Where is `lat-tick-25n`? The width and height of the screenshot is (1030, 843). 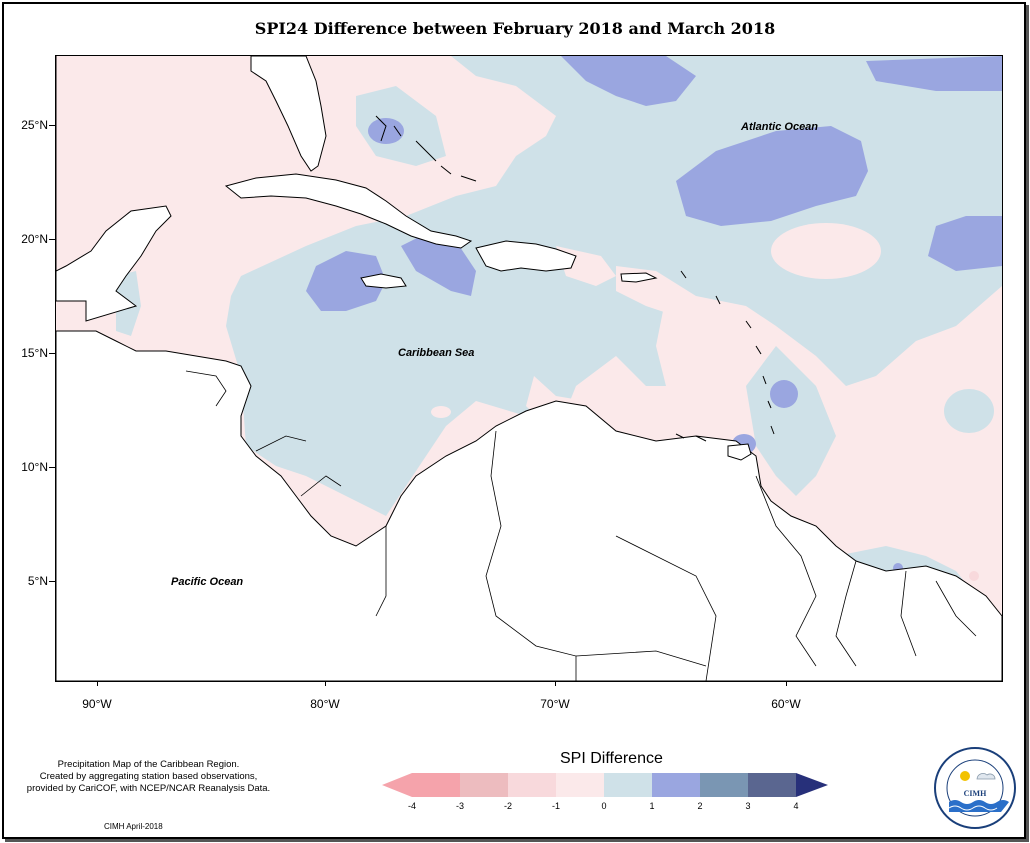 lat-tick-25n is located at coordinates (52, 125).